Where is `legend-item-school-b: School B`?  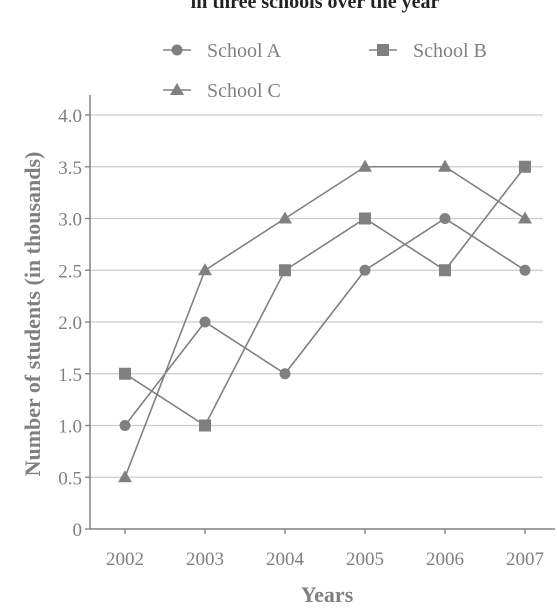 legend-item-school-b: School B is located at coordinates (428, 51).